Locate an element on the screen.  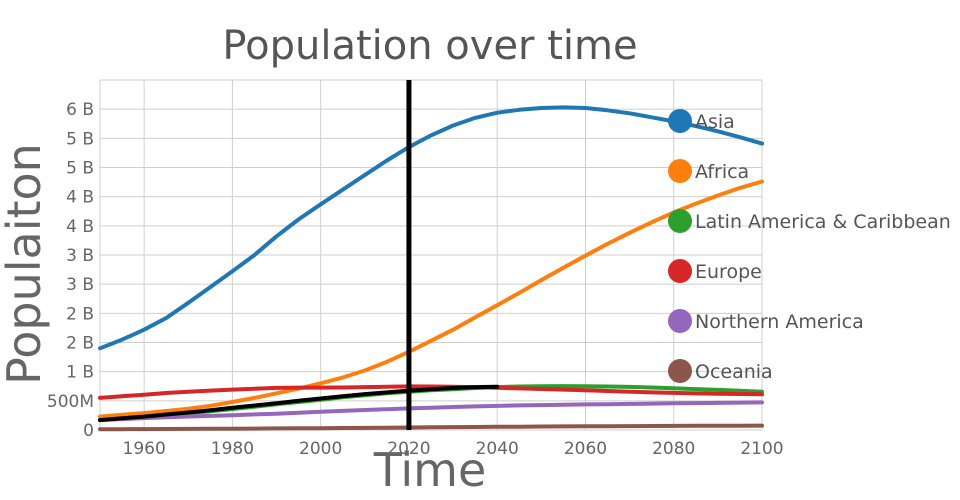
legend-label: Oceania is located at coordinates (734, 372).